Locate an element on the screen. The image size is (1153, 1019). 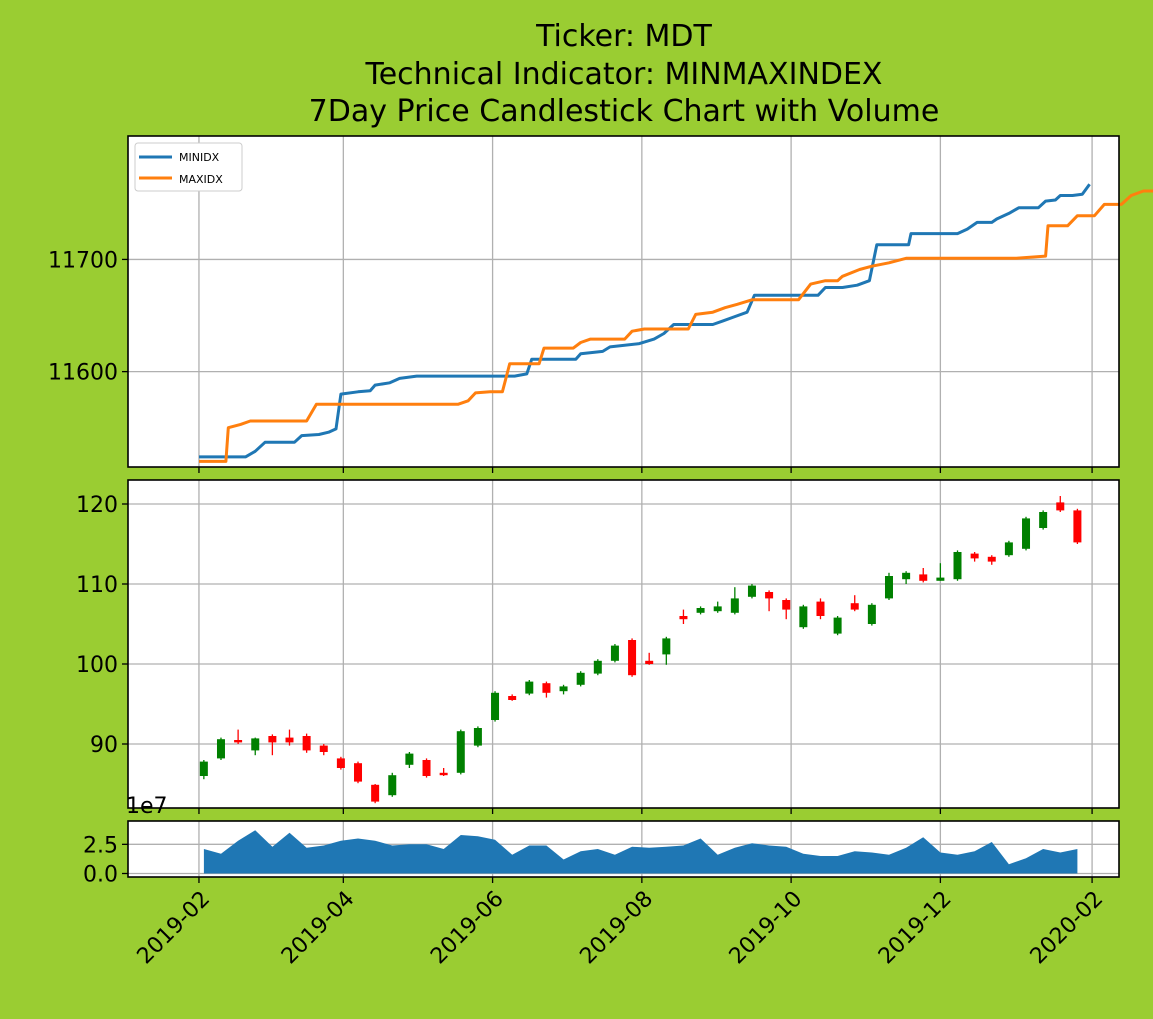
y-tick-label: 110 is located at coordinates (97, 585).